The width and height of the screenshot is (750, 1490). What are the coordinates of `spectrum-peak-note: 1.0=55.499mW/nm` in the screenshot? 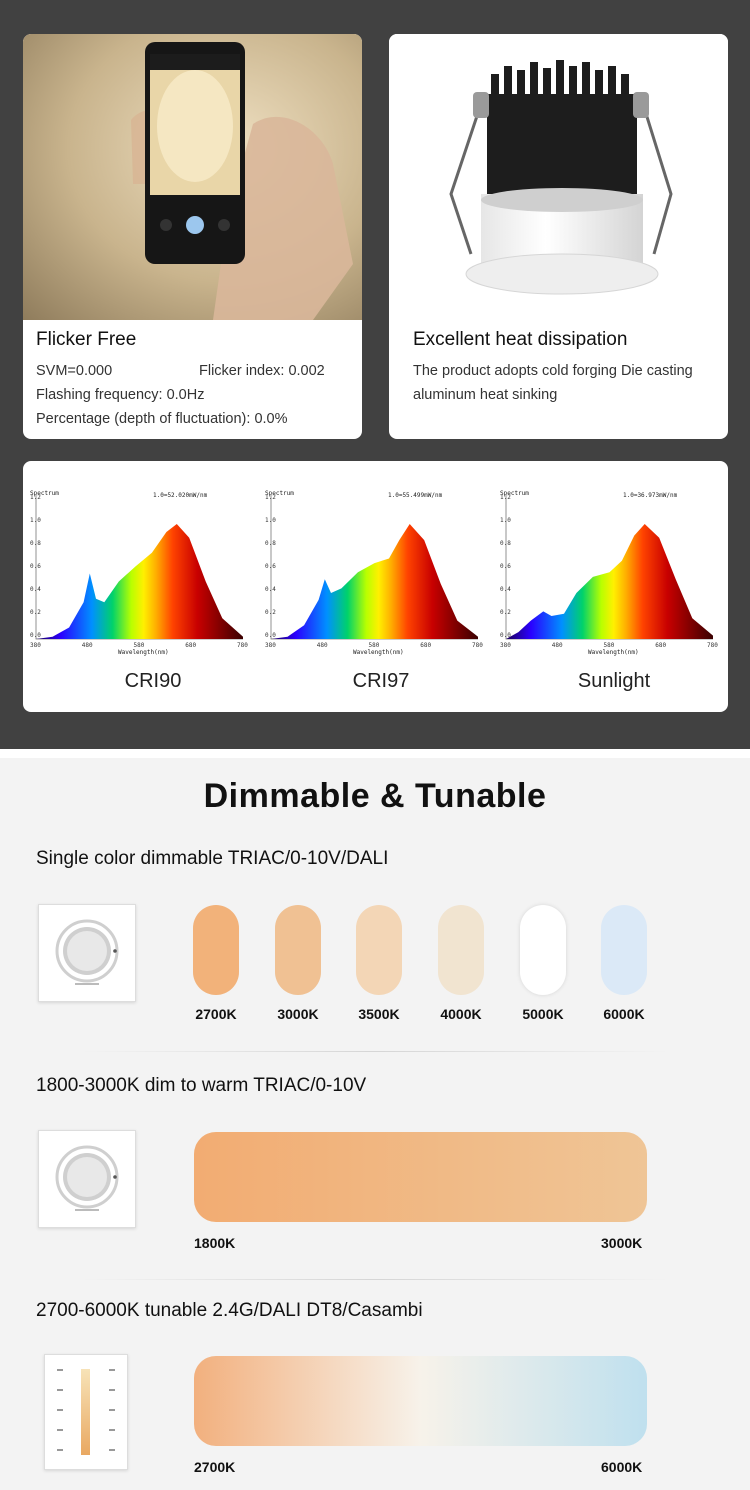 It's located at (415, 495).